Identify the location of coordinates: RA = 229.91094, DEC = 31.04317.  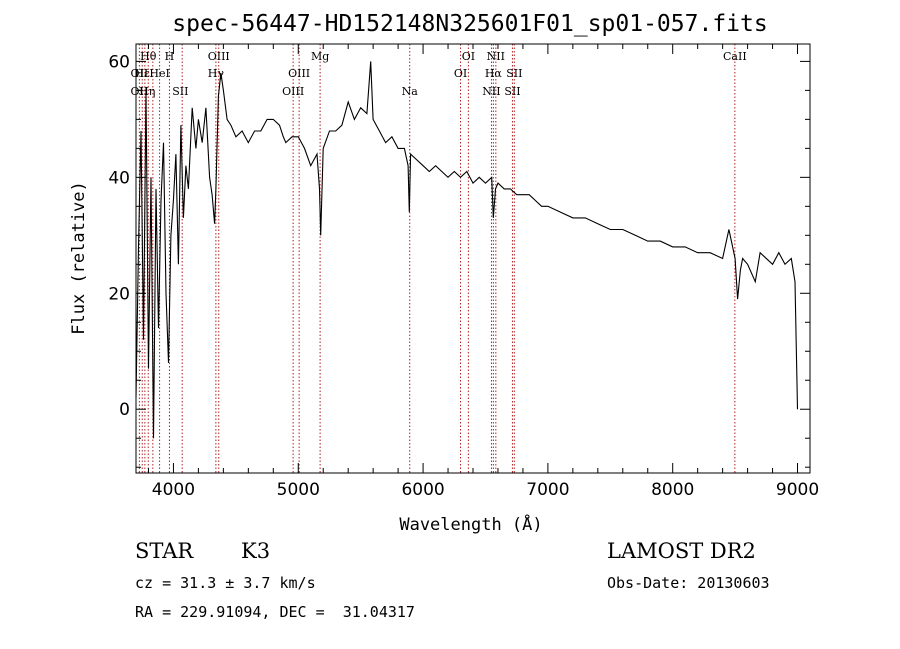
(275, 612).